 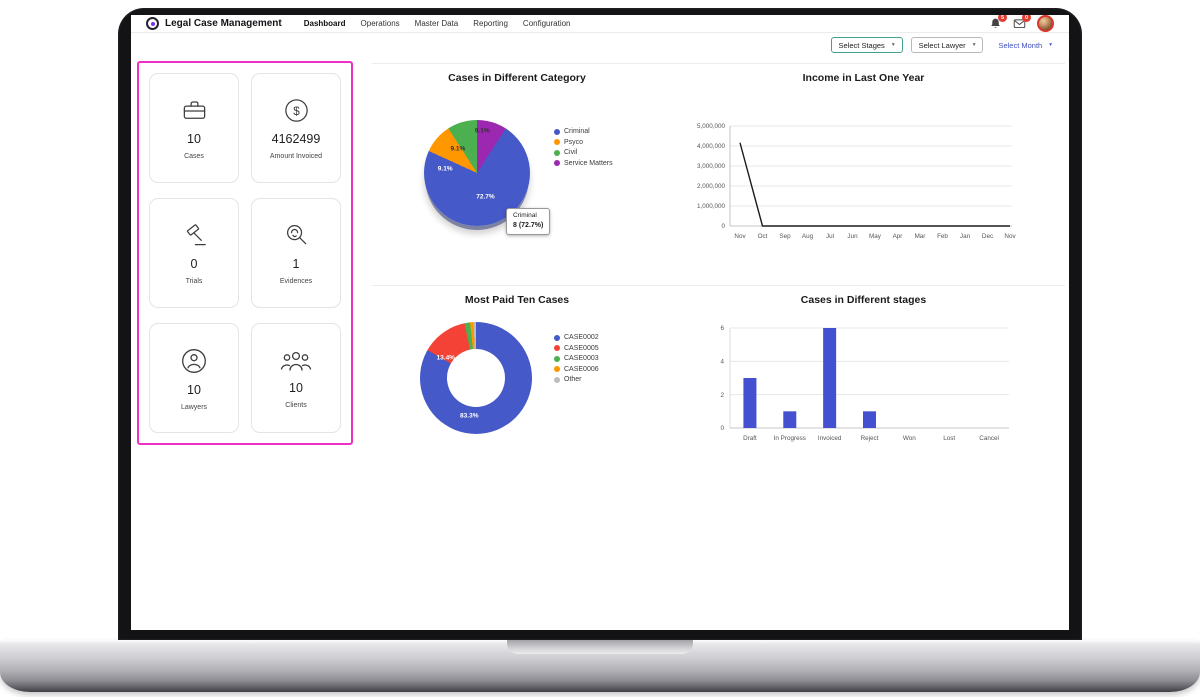 I want to click on stat-value: 0, so click(x=194, y=264).